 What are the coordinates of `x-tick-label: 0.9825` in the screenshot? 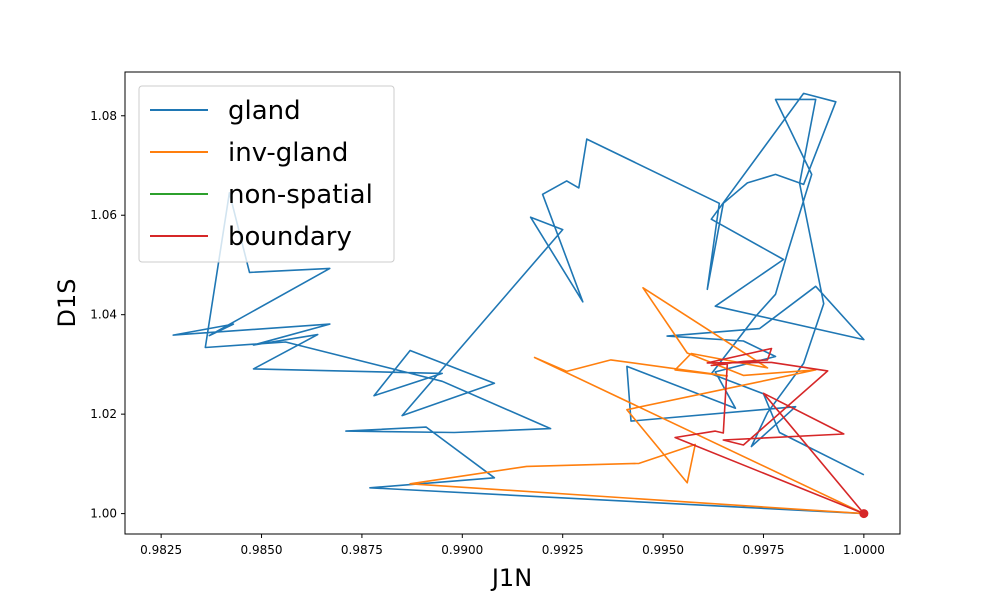 It's located at (161, 550).